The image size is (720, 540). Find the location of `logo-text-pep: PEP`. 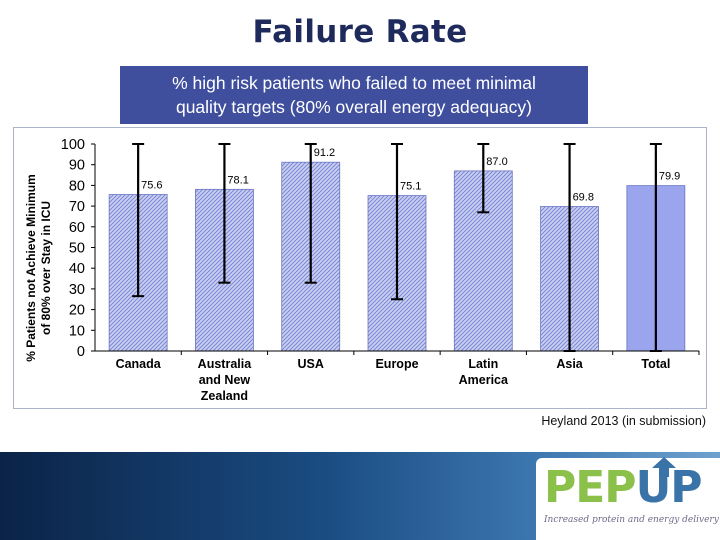

logo-text-pep: PEP is located at coordinates (590, 487).